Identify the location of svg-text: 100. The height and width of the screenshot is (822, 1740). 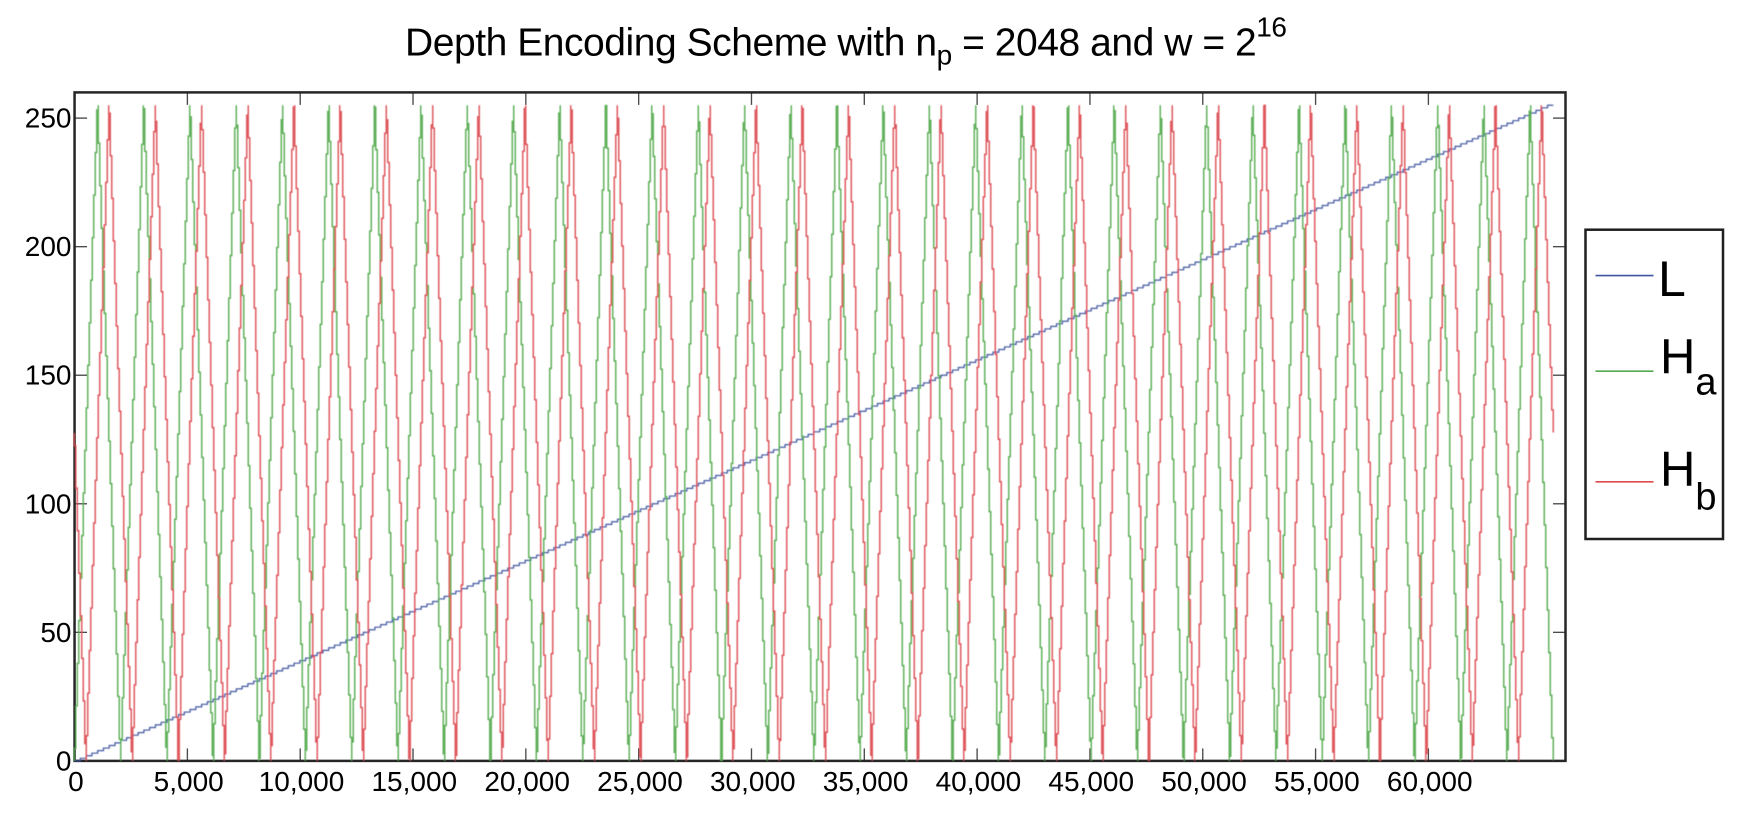
(48, 503).